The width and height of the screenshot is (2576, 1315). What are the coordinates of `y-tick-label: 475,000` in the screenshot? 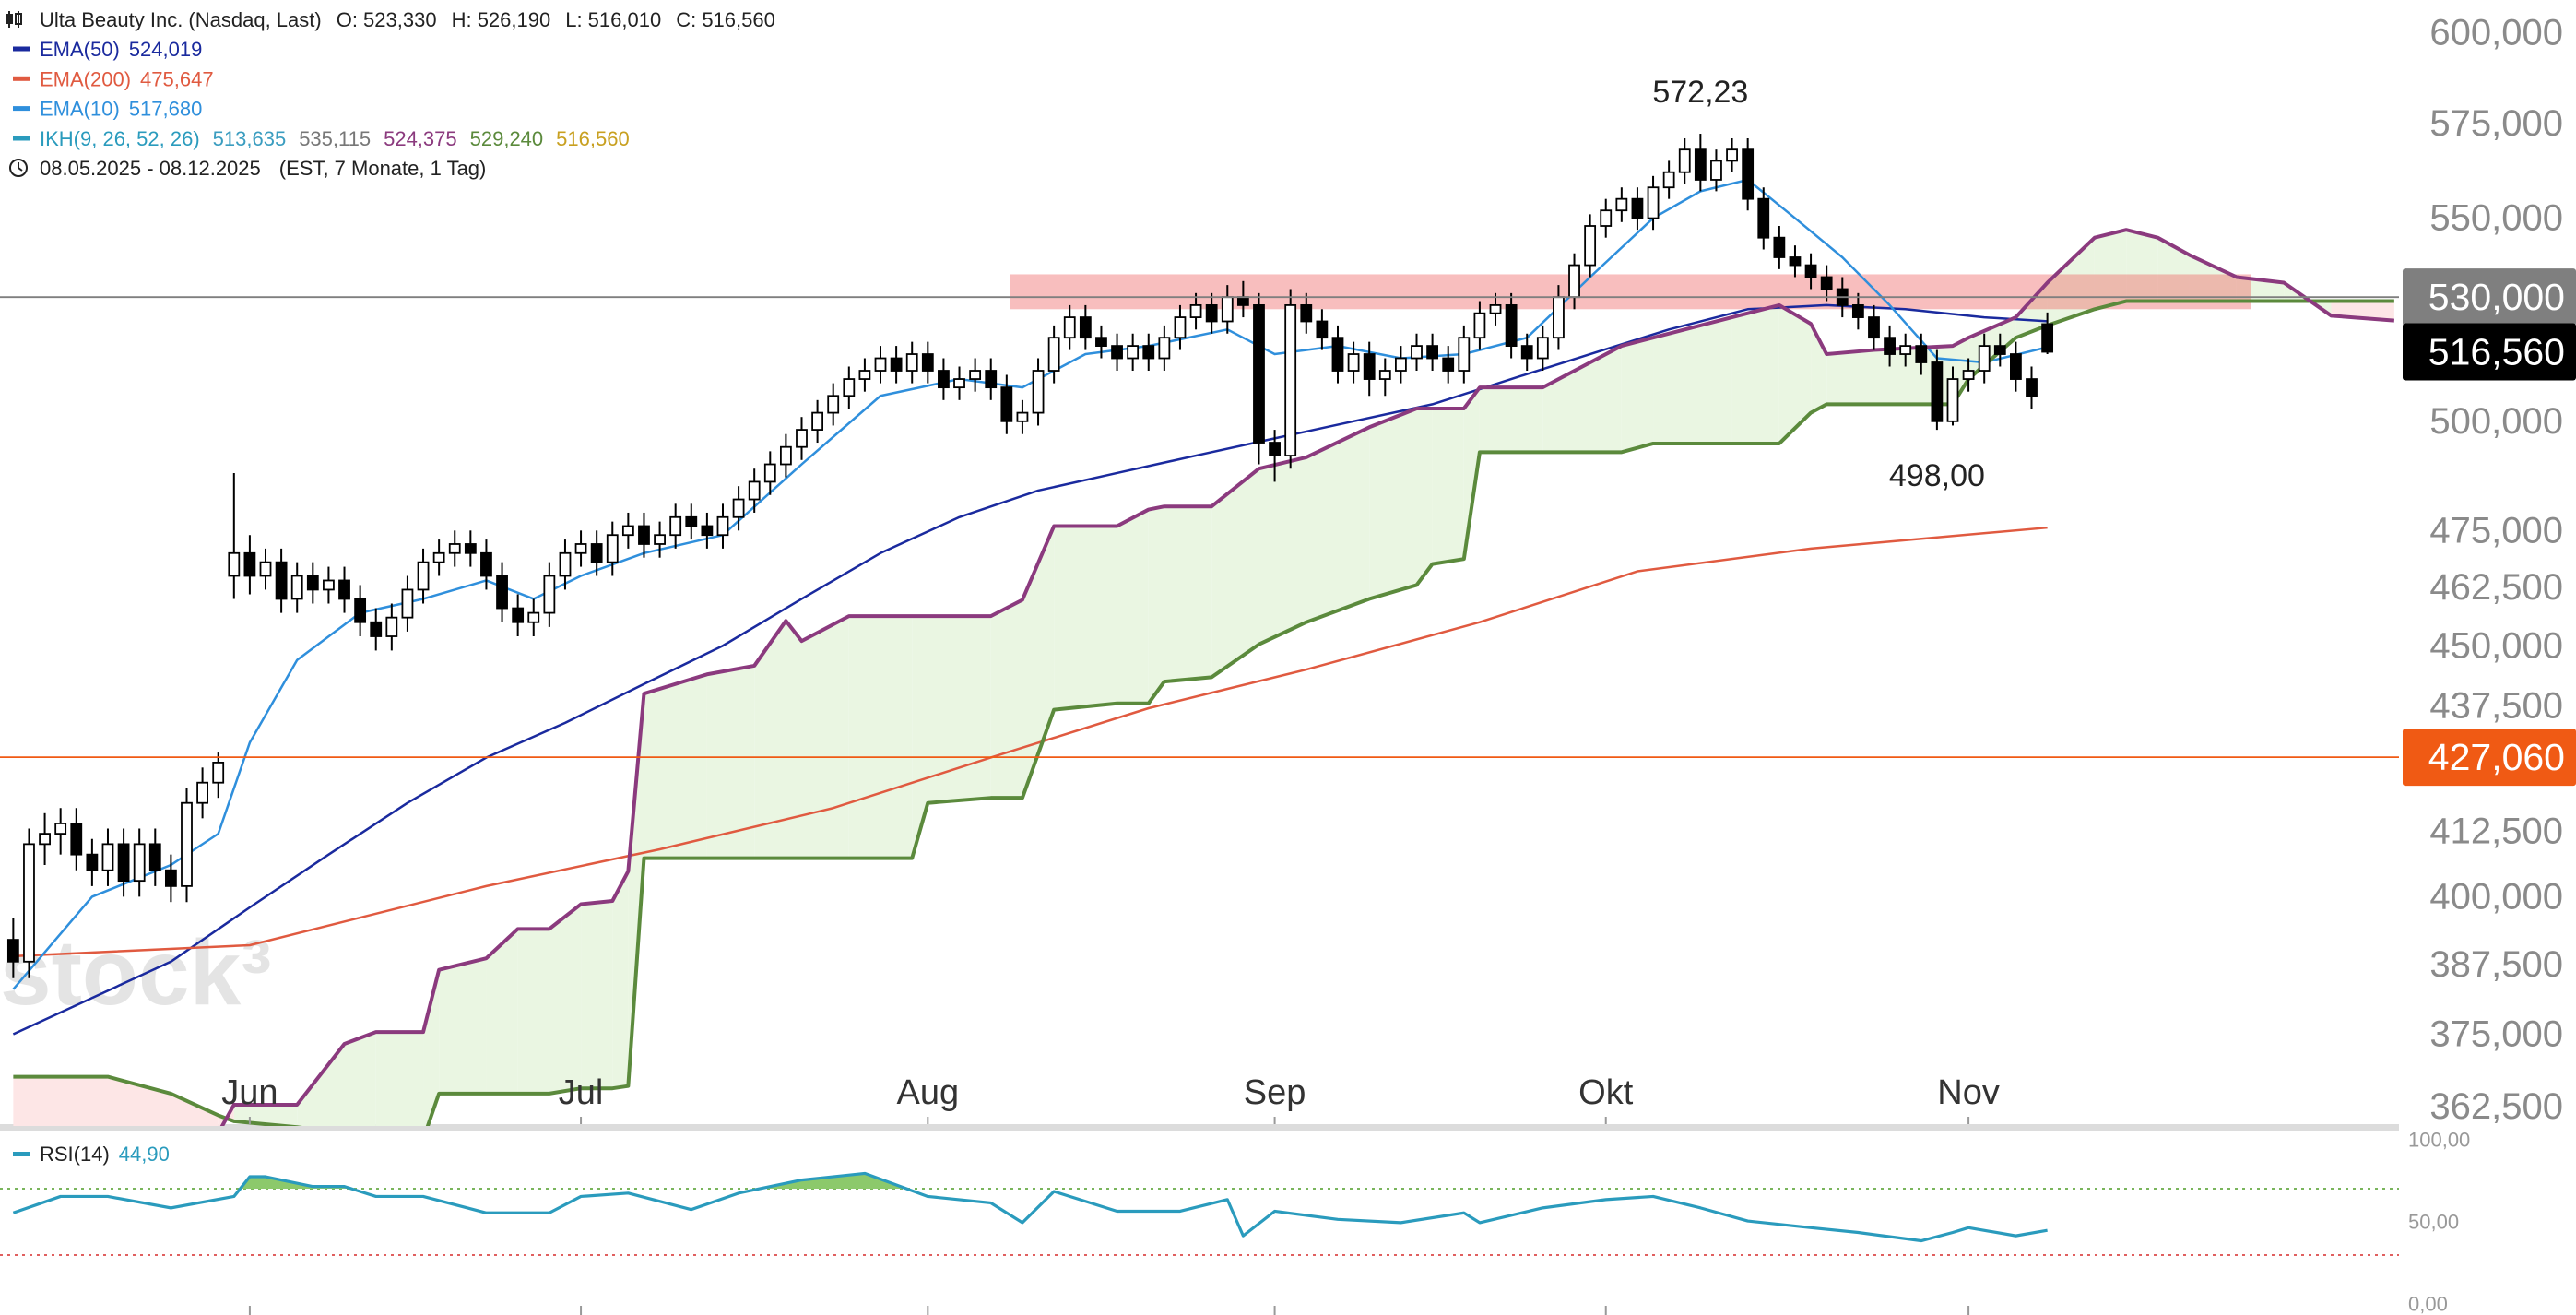 It's located at (2496, 530).